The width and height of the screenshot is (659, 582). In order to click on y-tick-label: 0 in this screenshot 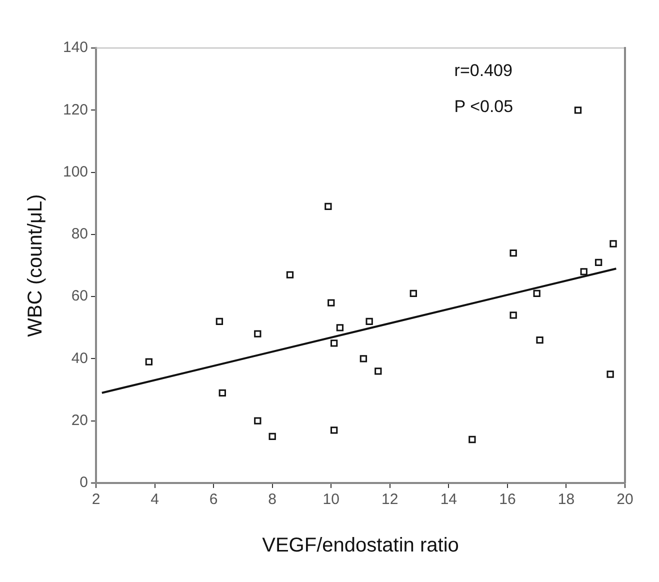, I will do `click(84, 483)`.